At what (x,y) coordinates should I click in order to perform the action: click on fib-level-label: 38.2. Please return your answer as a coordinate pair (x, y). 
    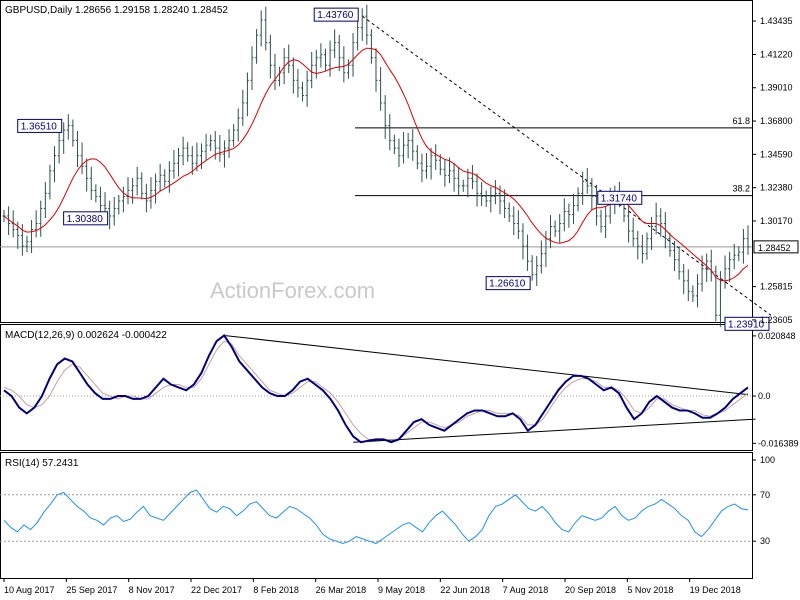
    Looking at the image, I should click on (741, 189).